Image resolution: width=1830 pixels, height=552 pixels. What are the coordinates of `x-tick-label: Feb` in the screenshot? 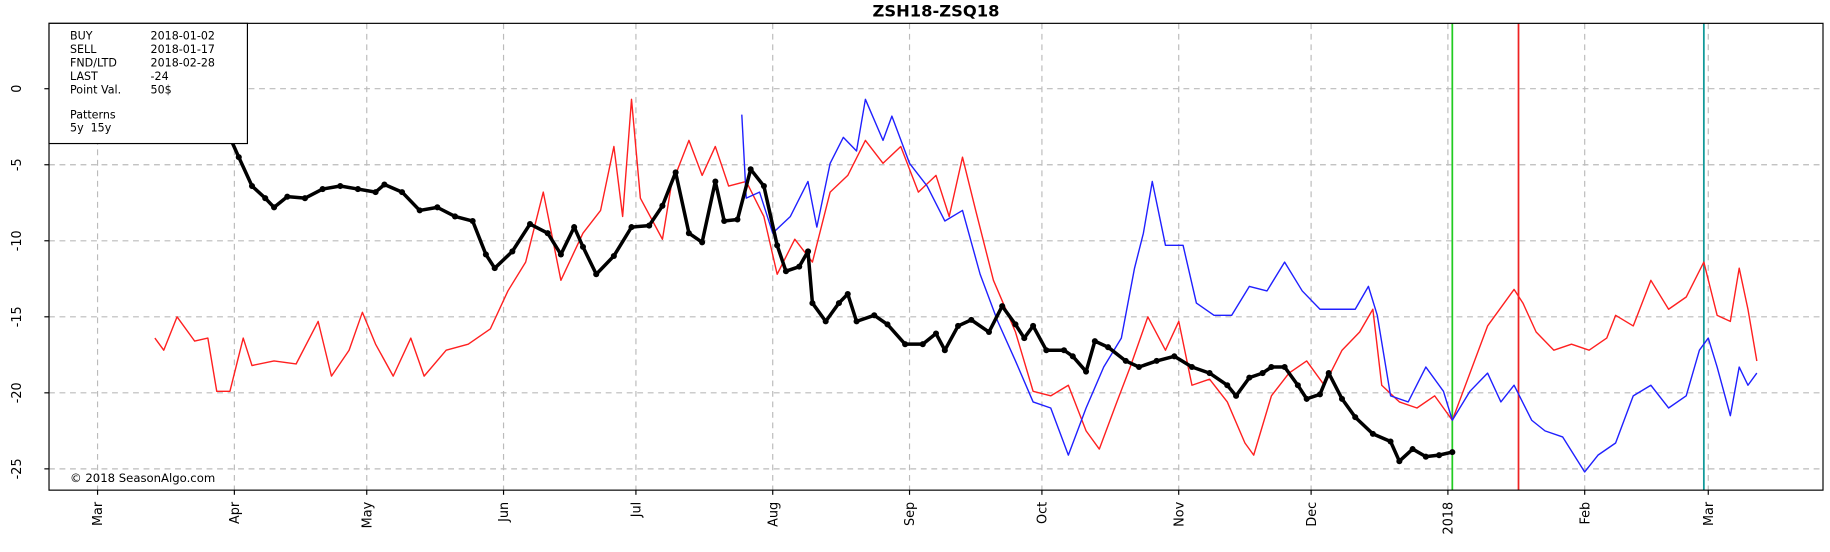 It's located at (1585, 513).